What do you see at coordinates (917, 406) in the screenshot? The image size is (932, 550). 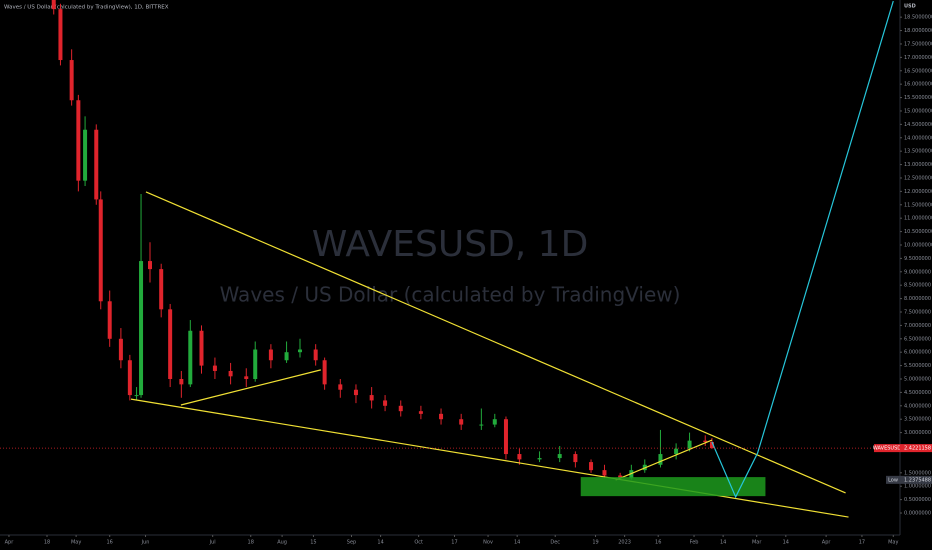 I see `y-tick-label: 4.0000000` at bounding box center [917, 406].